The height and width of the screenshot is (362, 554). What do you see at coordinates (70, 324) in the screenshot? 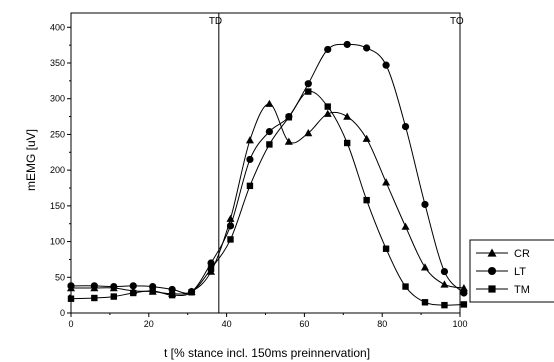
I see `x-tick-label: 0` at bounding box center [70, 324].